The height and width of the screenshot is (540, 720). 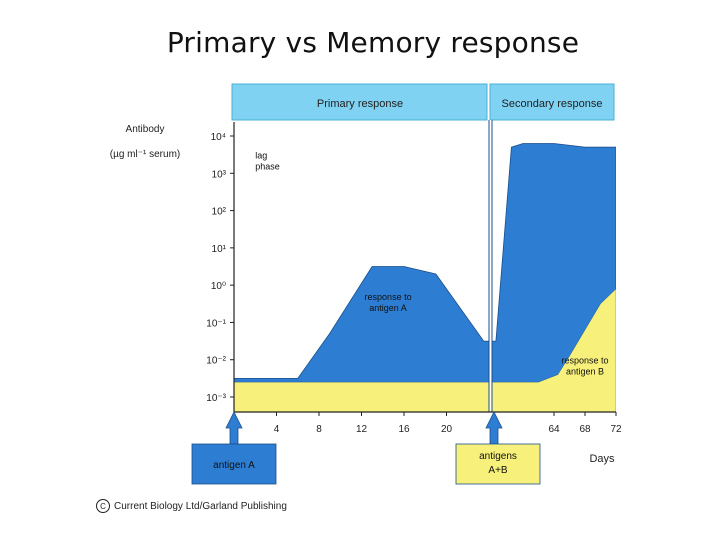 What do you see at coordinates (319, 429) in the screenshot?
I see `x-tick-label: 8` at bounding box center [319, 429].